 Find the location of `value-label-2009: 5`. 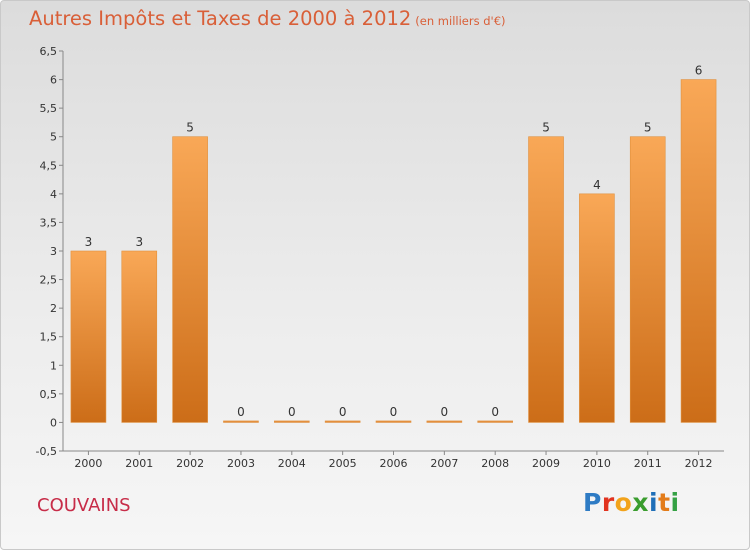

value-label-2009: 5 is located at coordinates (546, 128).